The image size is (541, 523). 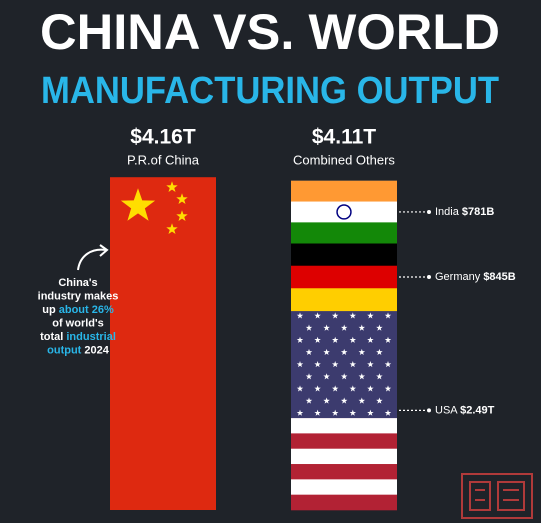 I want to click on segment-label: Germany $845B, so click(x=475, y=277).